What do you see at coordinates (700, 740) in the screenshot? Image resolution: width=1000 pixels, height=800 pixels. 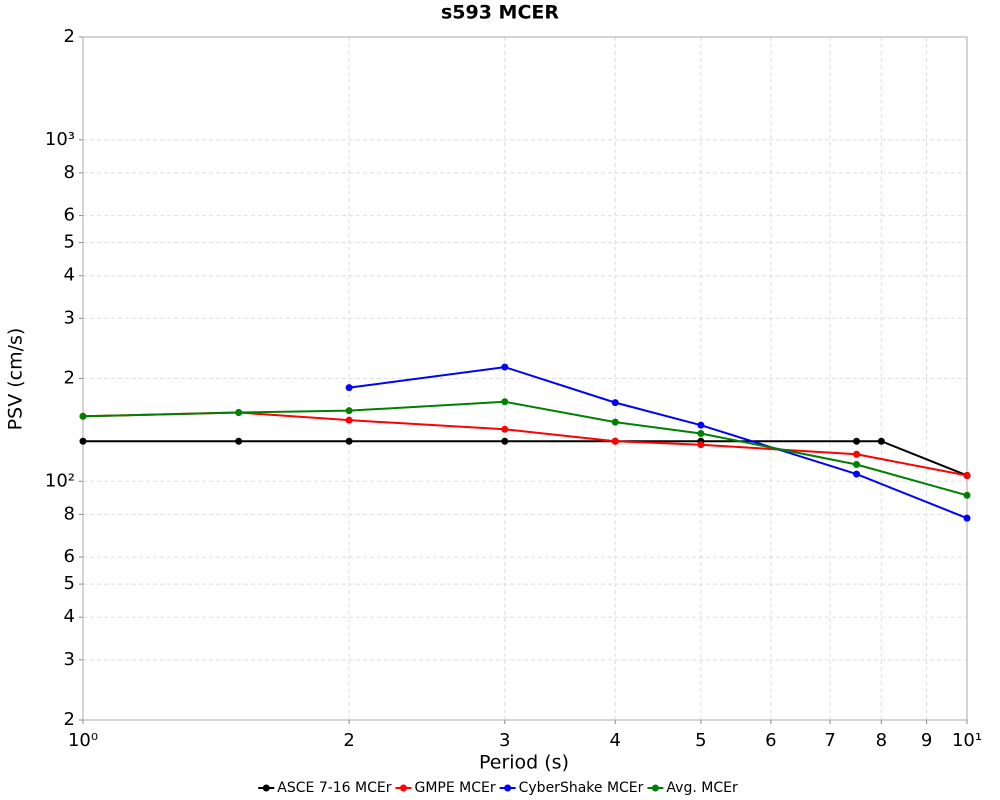 I see `x-tick-label: 5` at bounding box center [700, 740].